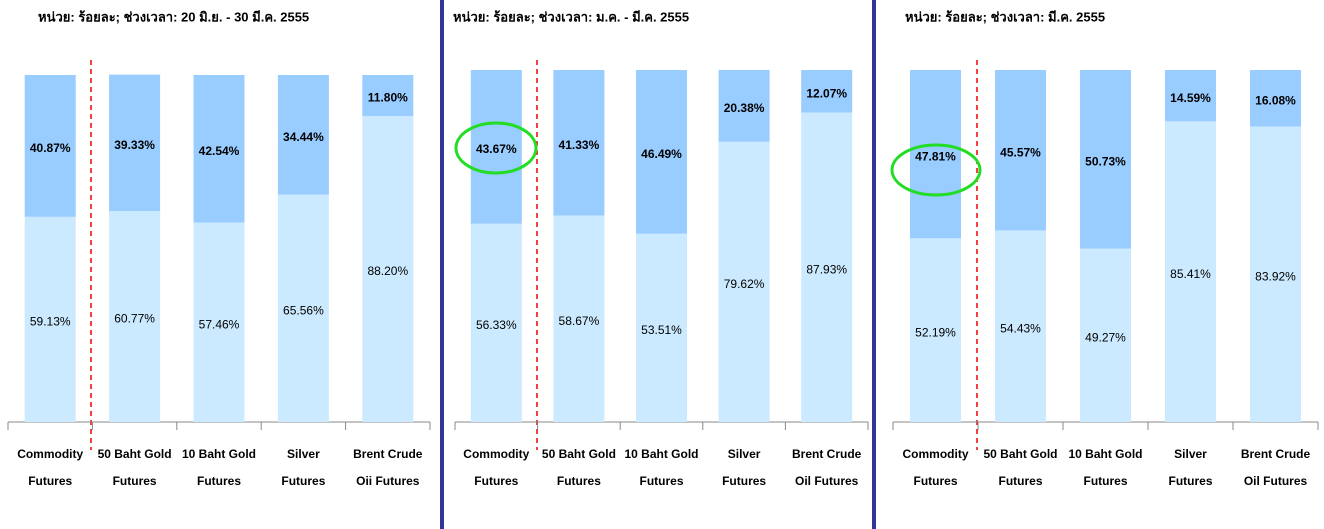 The image size is (1324, 529). What do you see at coordinates (1005, 16) in the screenshot?
I see `chart-title: หน่วย: ร้อยละ; ช่วงเวลา: มี.ค. 2555` at bounding box center [1005, 16].